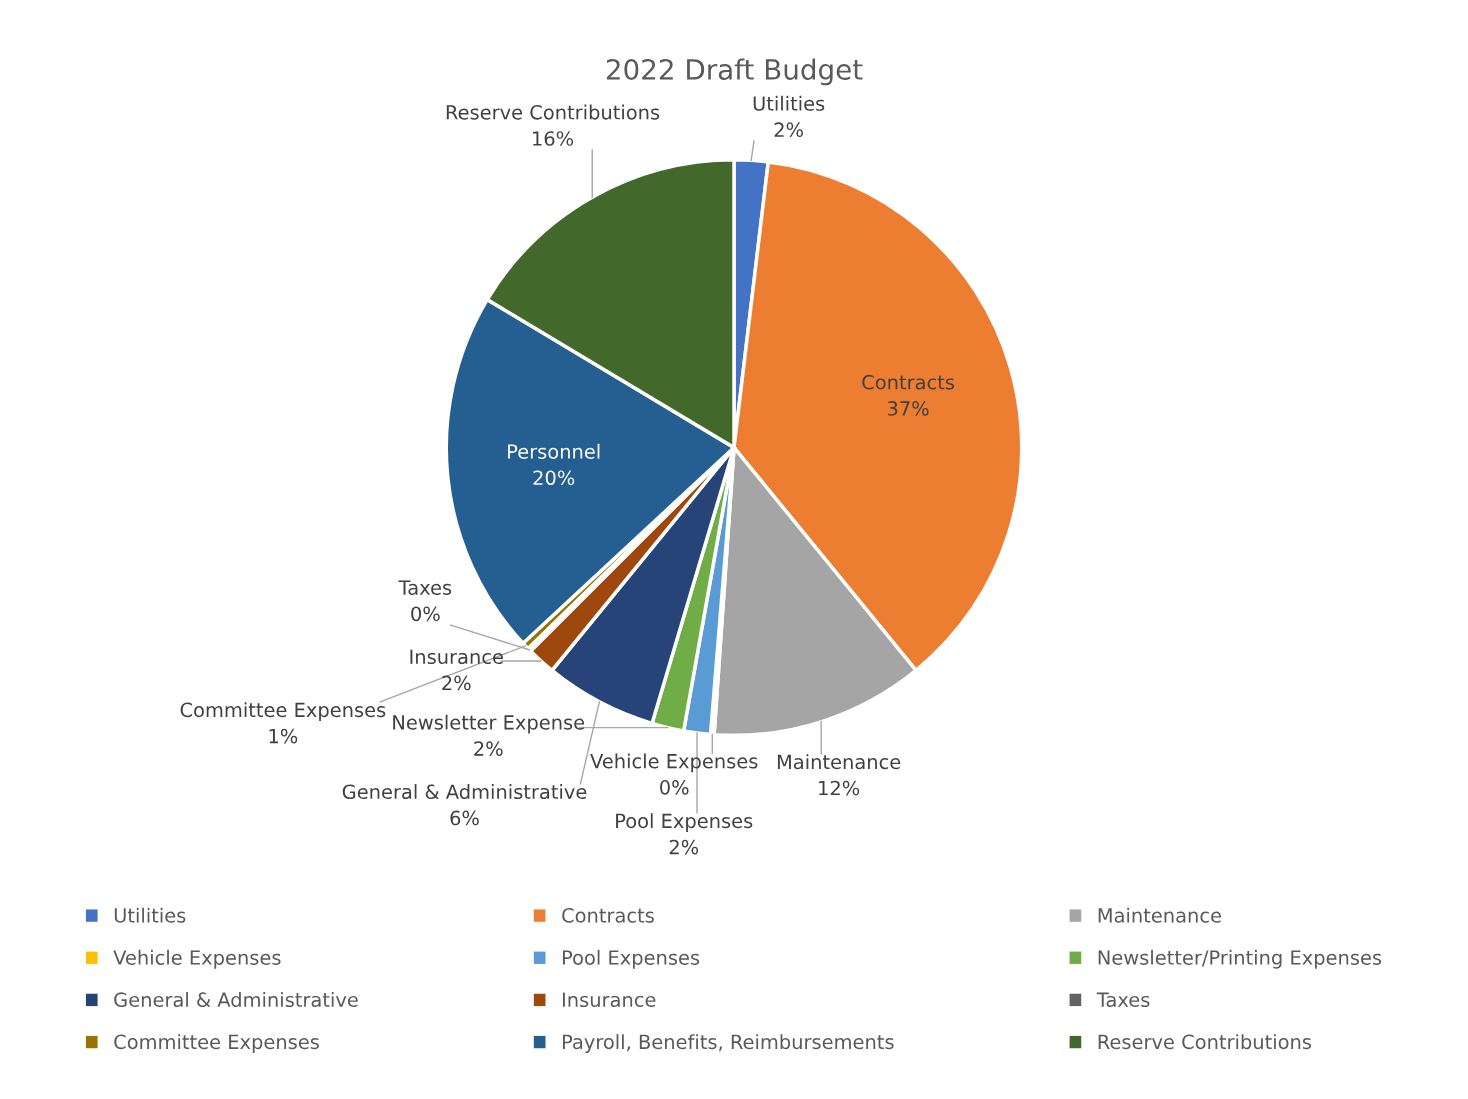 Image resolution: width=1468 pixels, height=1099 pixels. Describe the element at coordinates (908, 395) in the screenshot. I see `data-label: Contracts 37%` at that location.